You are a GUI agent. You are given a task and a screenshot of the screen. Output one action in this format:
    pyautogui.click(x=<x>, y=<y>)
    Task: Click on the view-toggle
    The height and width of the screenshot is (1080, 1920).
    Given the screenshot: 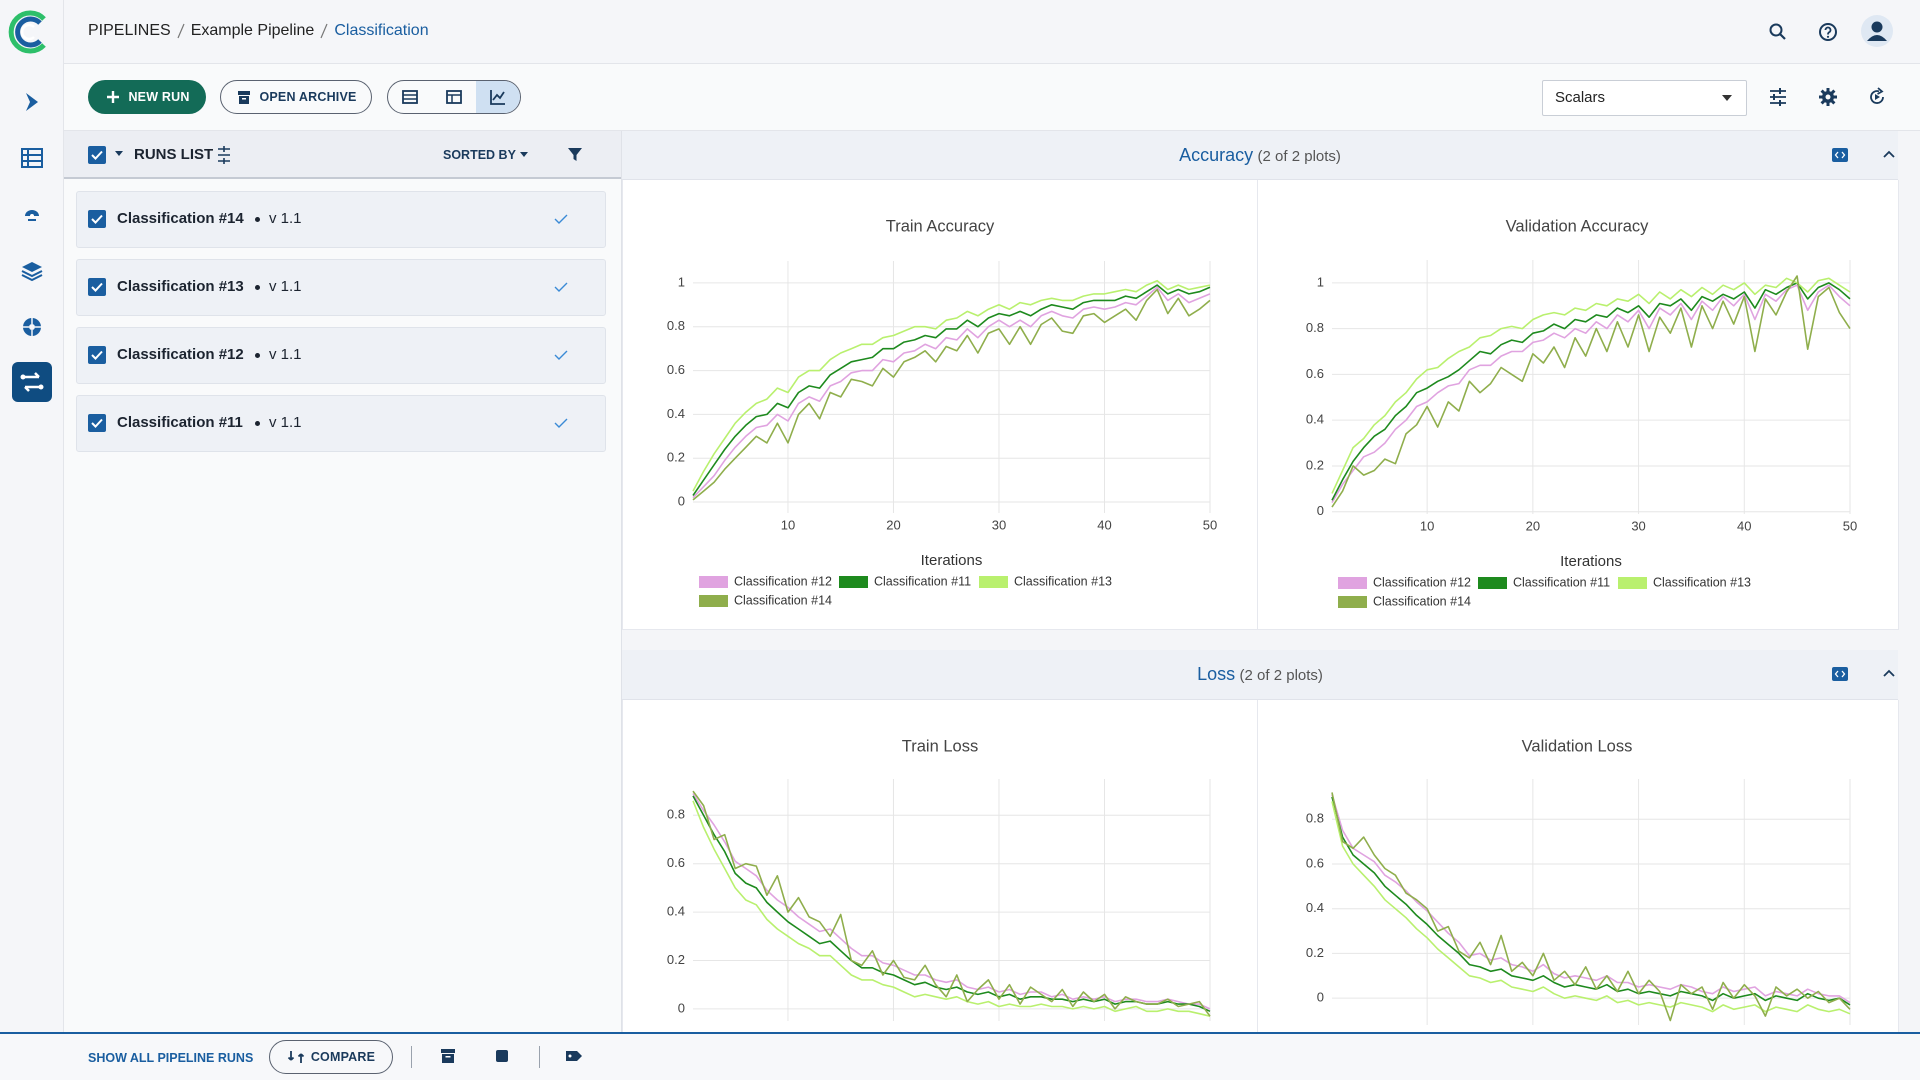 What is the action you would take?
    pyautogui.click(x=454, y=97)
    